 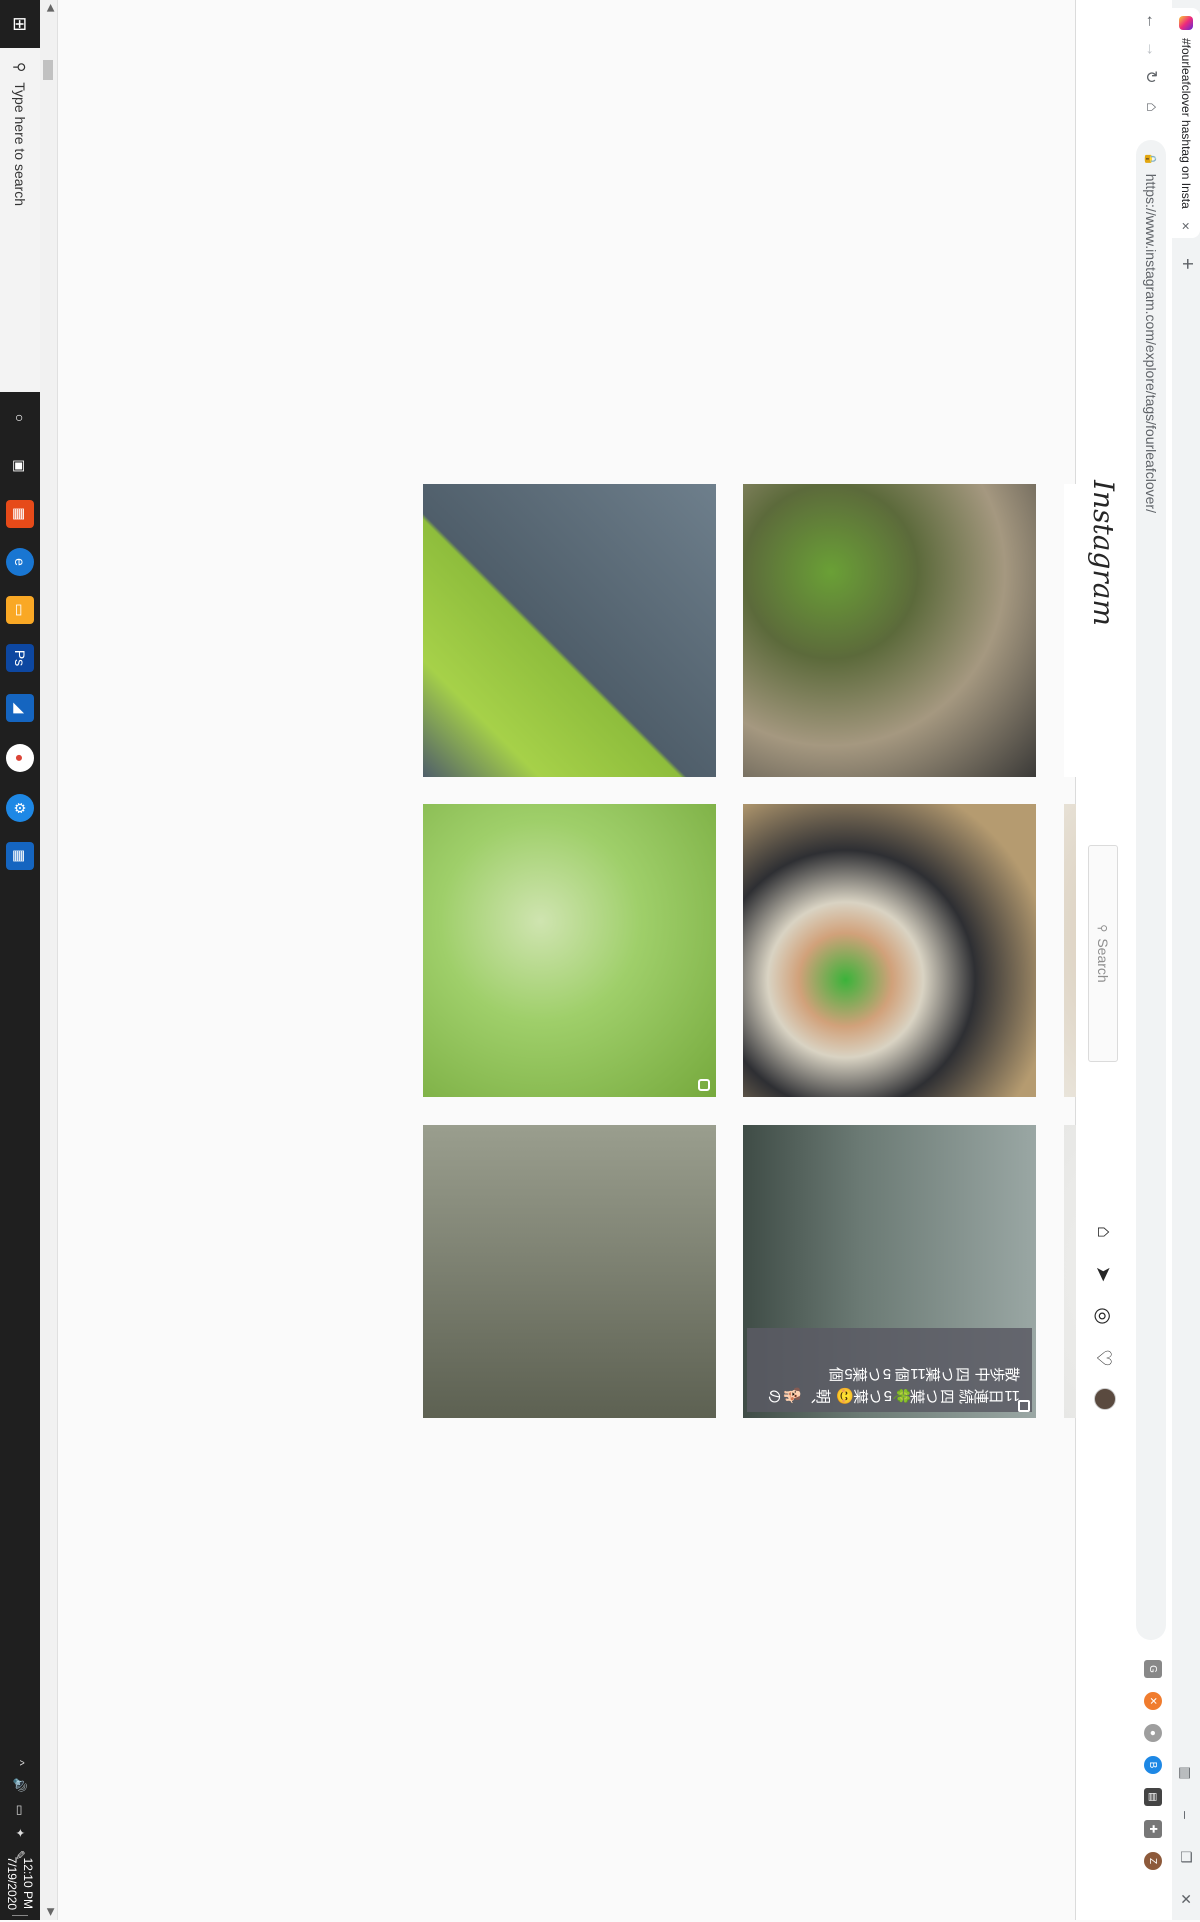 What do you see at coordinates (1153, 1861) in the screenshot?
I see `profile-avatar-icon: Z` at bounding box center [1153, 1861].